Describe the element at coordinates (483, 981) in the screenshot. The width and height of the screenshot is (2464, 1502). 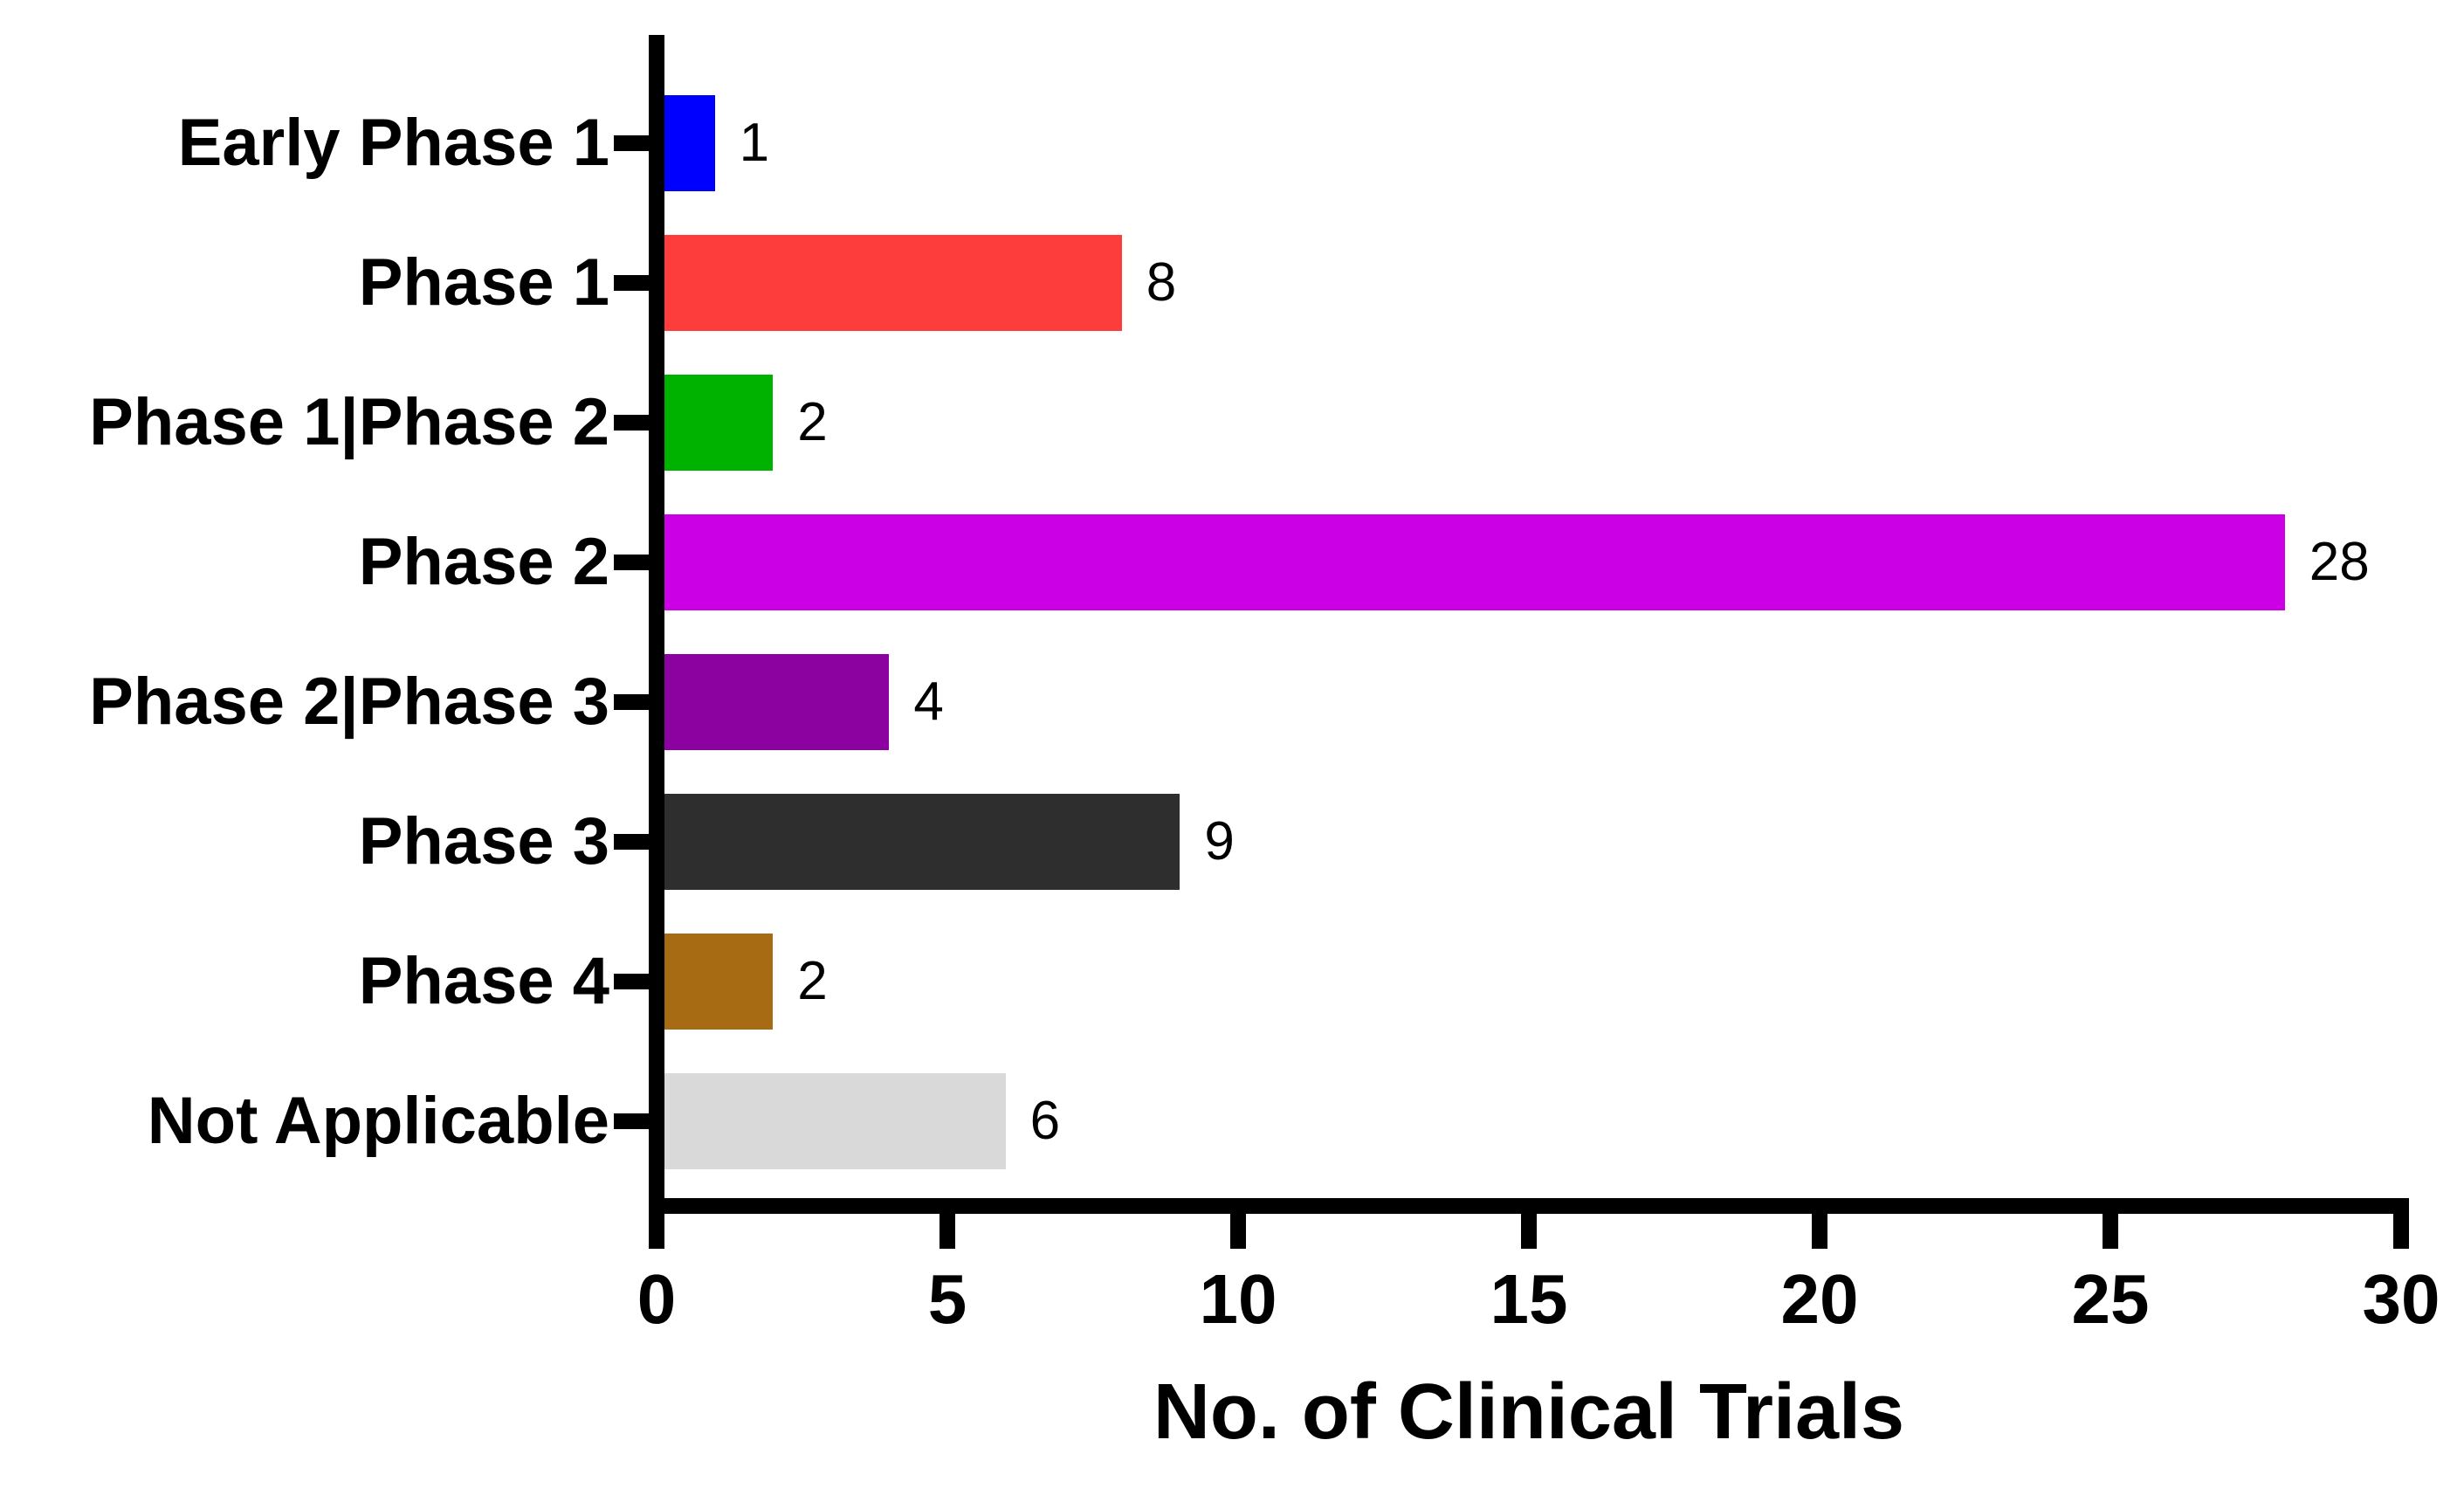
I see `category-label: Phase 4` at that location.